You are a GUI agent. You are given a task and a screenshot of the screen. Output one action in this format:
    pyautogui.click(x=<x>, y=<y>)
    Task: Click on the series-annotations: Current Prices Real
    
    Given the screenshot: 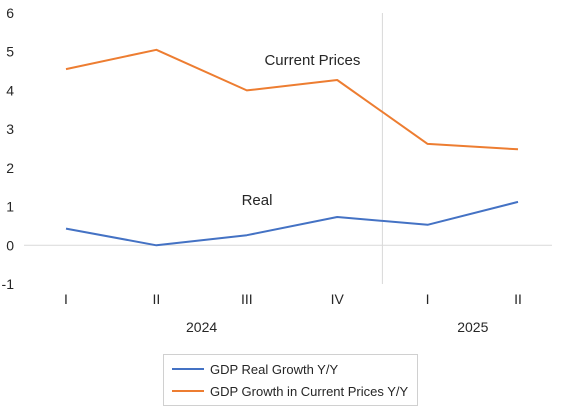 What is the action you would take?
    pyautogui.click(x=301, y=130)
    